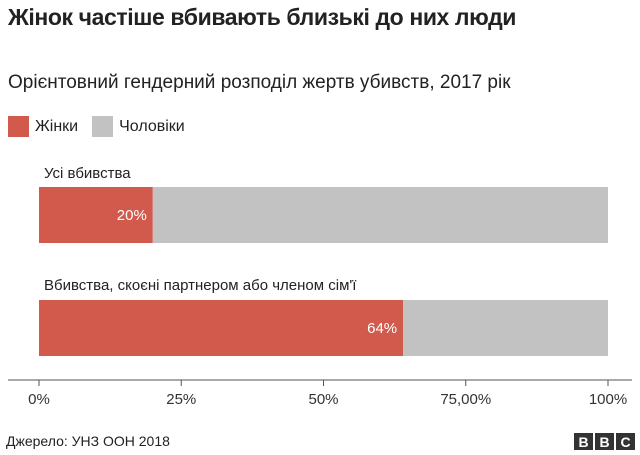  Describe the element at coordinates (39, 399) in the screenshot. I see `x-tick-label: 0%` at that location.